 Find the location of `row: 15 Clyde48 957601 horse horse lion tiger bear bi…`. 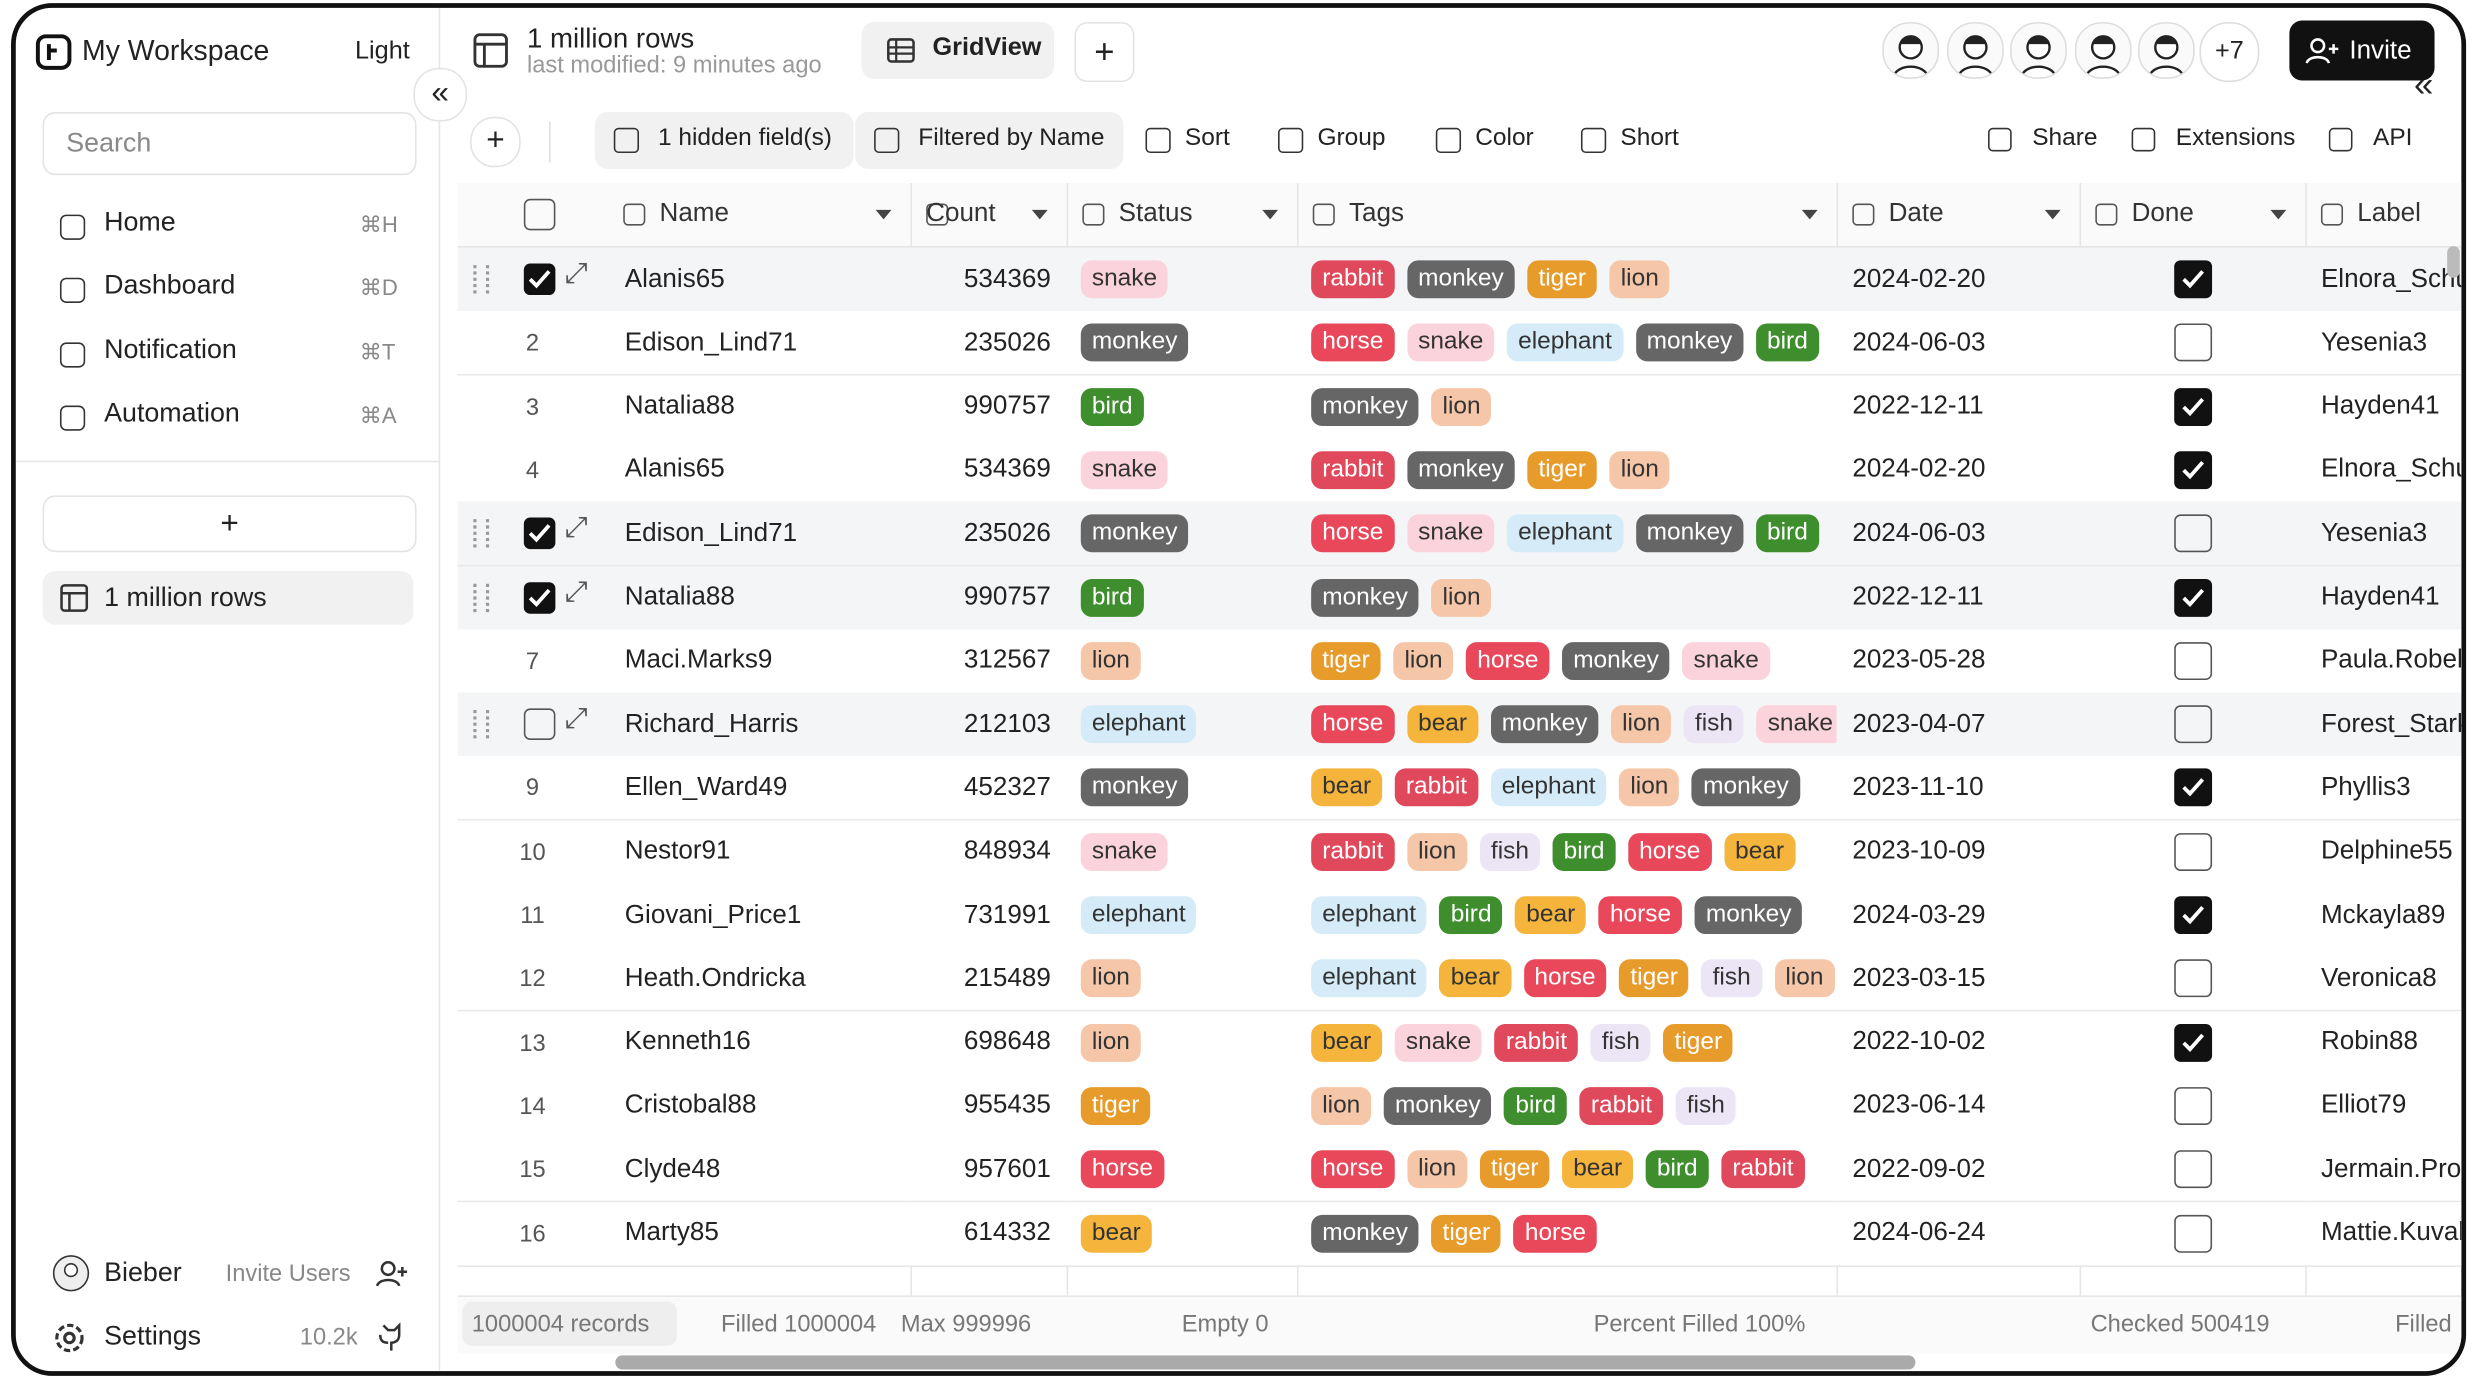

row: 15 Clyde48 957601 horse horse lion tiger bear bi… is located at coordinates (1459, 1170).